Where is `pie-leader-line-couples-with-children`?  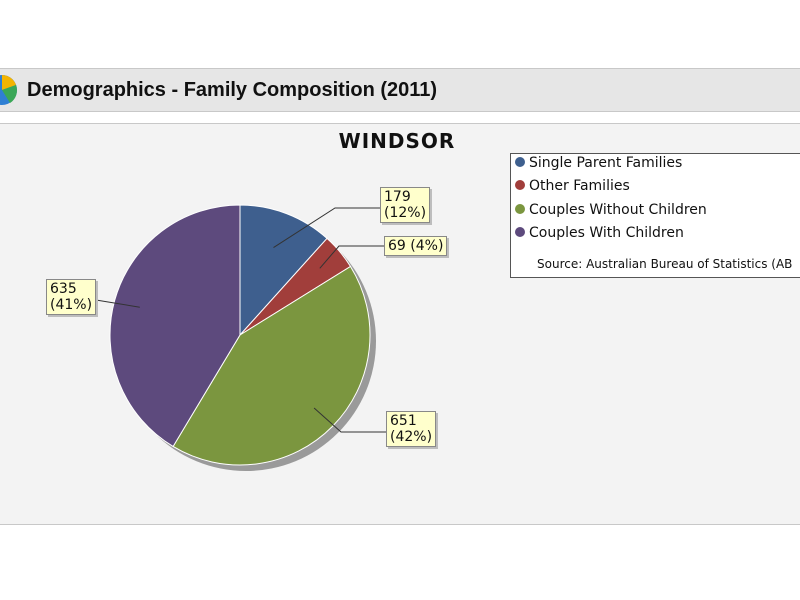 pie-leader-line-couples-with-children is located at coordinates (117, 303).